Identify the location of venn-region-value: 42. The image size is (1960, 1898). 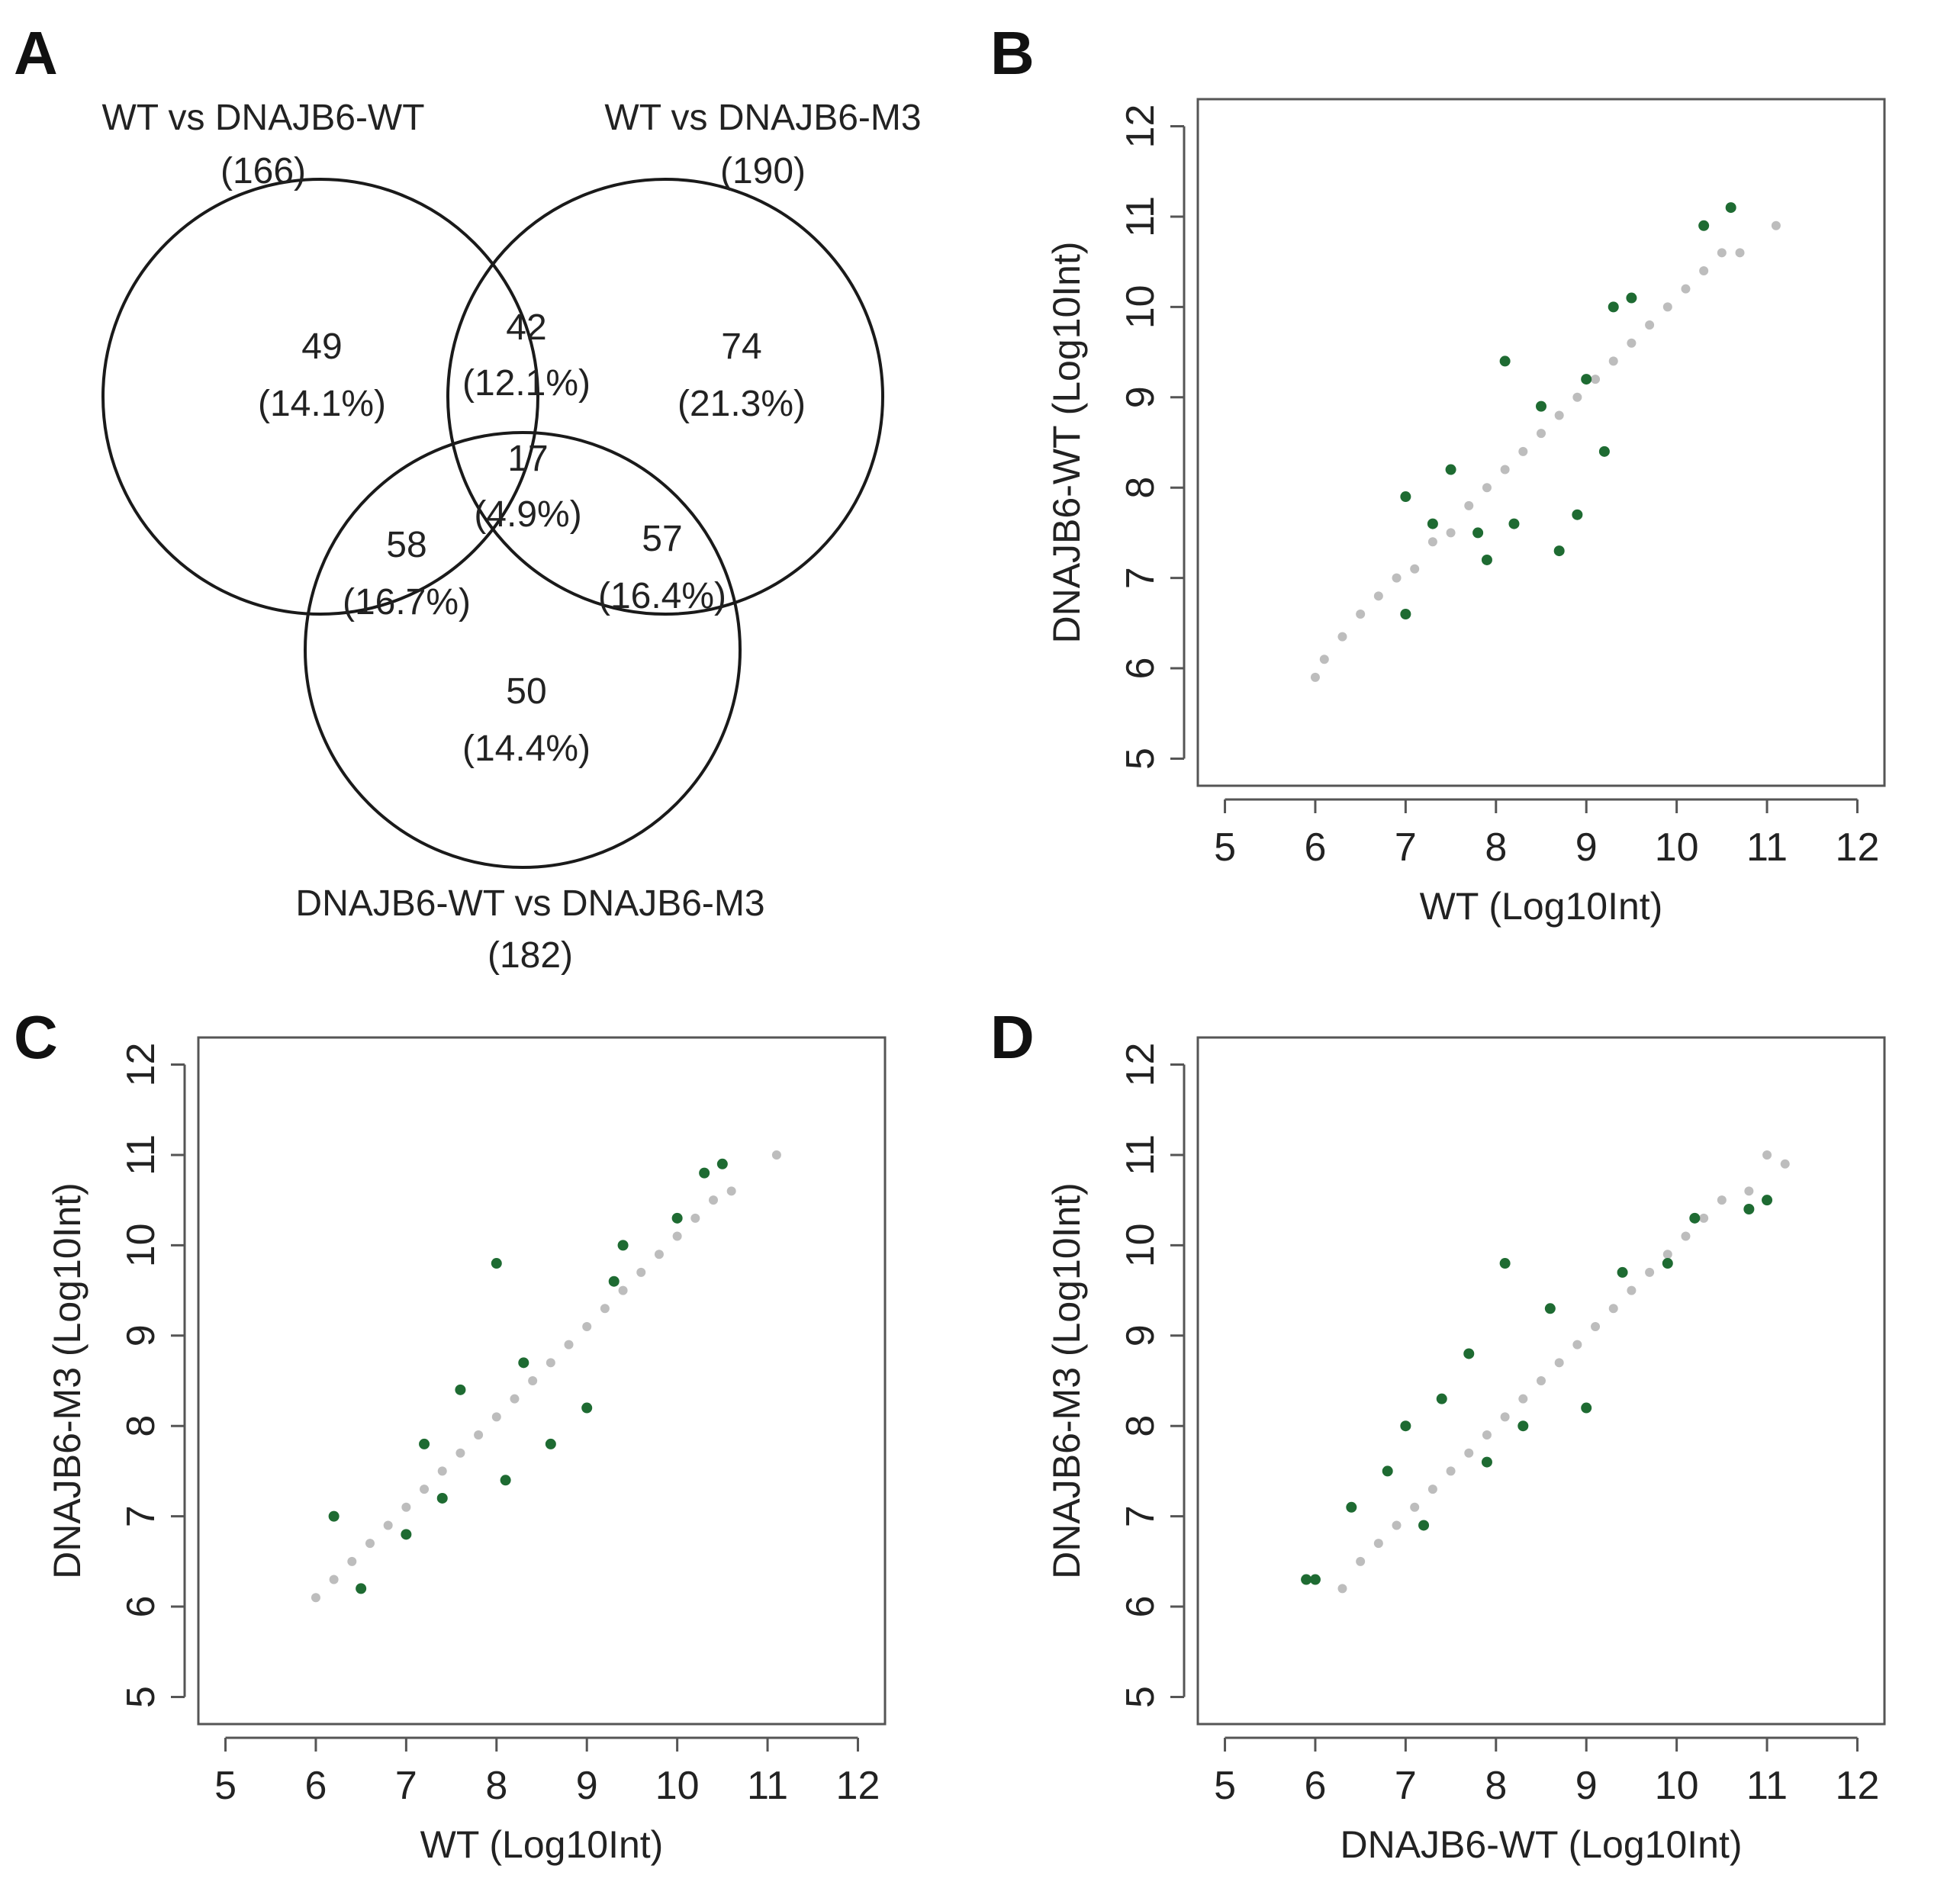
(526, 327).